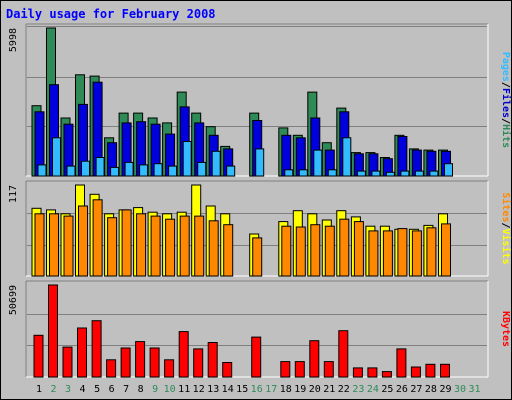  I want to click on x-tick-label: 11, so click(184, 389).